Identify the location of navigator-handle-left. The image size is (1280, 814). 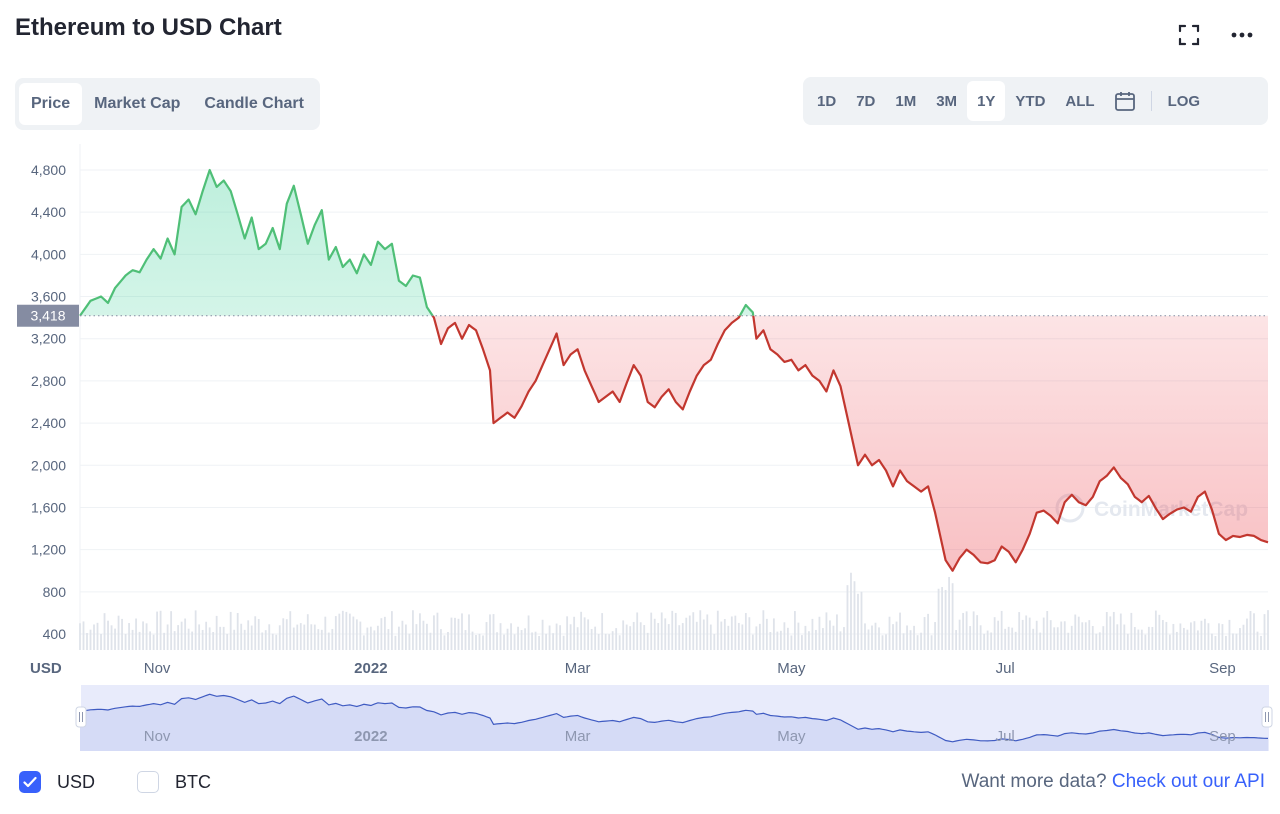
(81, 717).